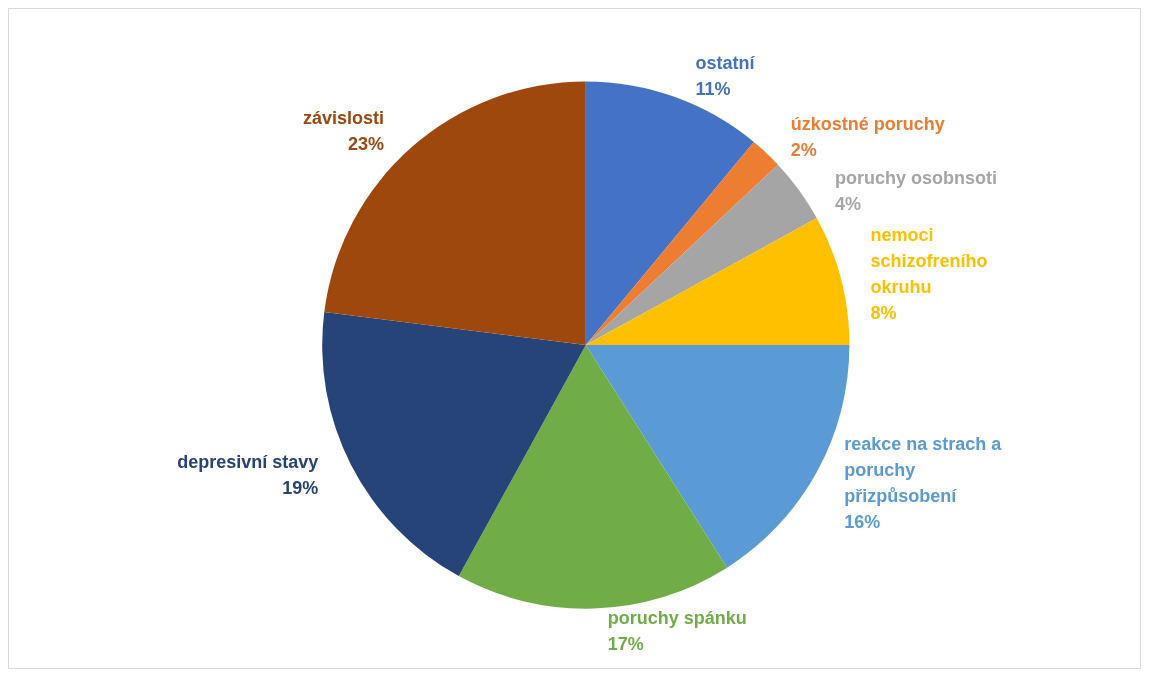  Describe the element at coordinates (300, 487) in the screenshot. I see `data-label: 19%` at that location.